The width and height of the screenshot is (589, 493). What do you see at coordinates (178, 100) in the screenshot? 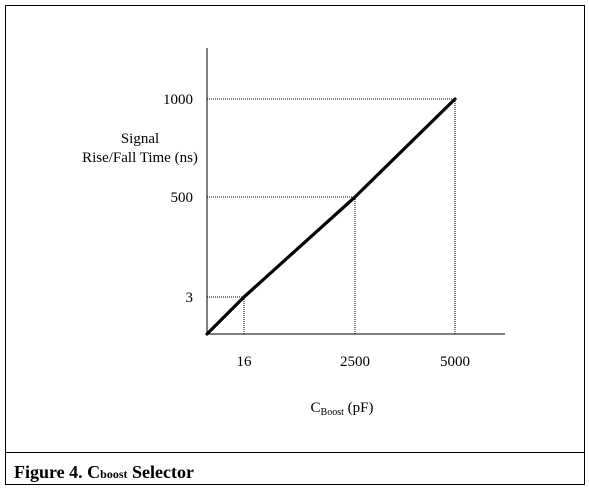
I see `y-tick-label-2: 1000` at bounding box center [178, 100].